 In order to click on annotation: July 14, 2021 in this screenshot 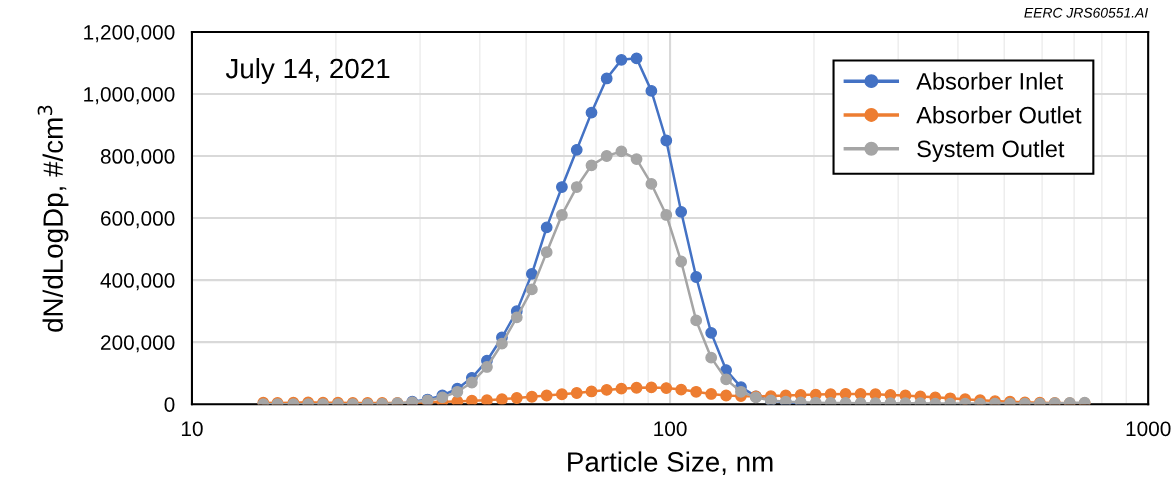, I will do `click(307, 70)`.